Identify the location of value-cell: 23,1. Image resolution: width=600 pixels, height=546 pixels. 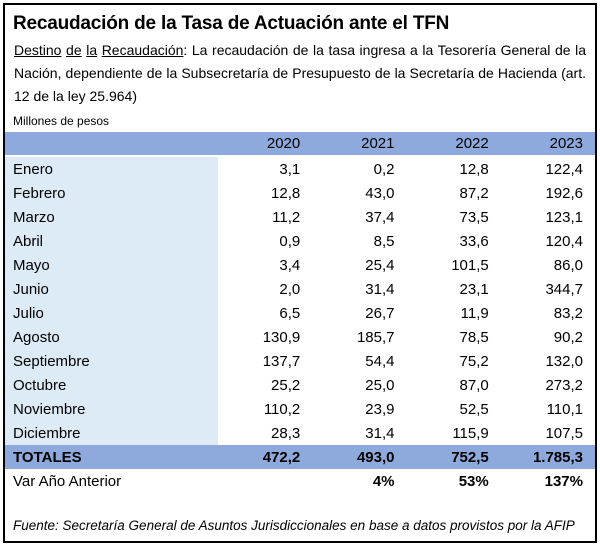
(474, 289).